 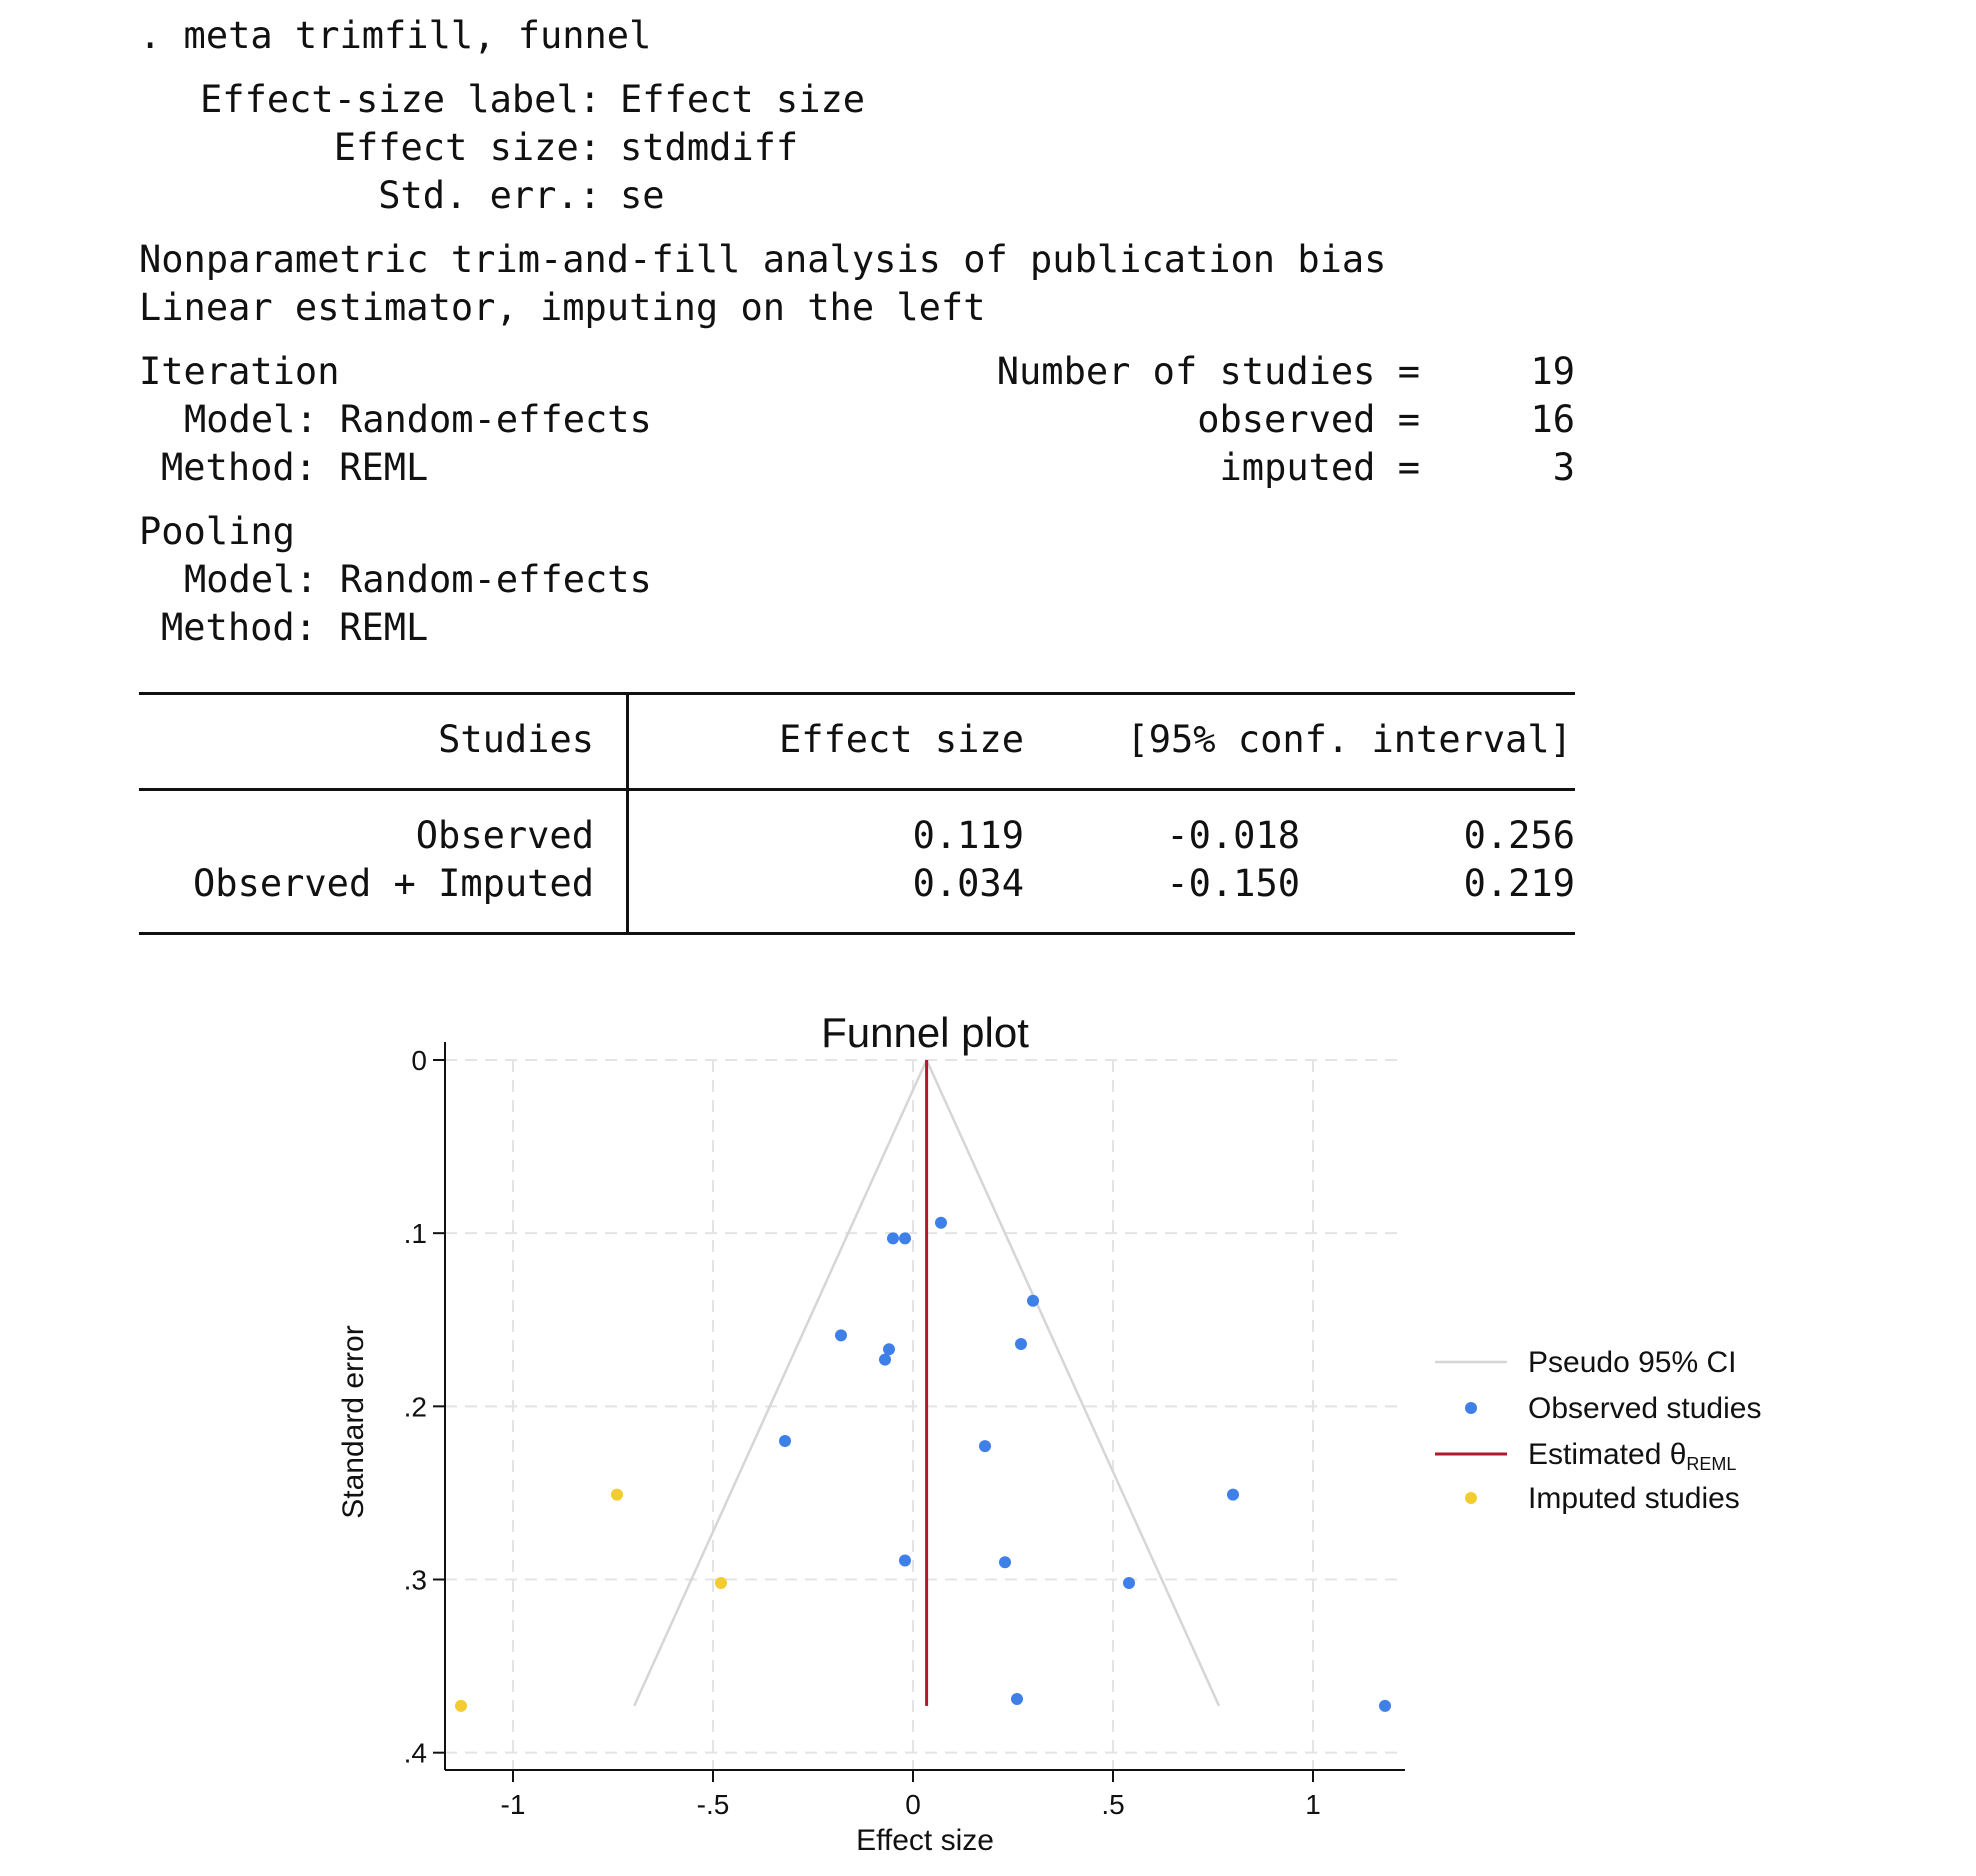 What do you see at coordinates (418, 419) in the screenshot?
I see `iteration-model: Model: Random-effects` at bounding box center [418, 419].